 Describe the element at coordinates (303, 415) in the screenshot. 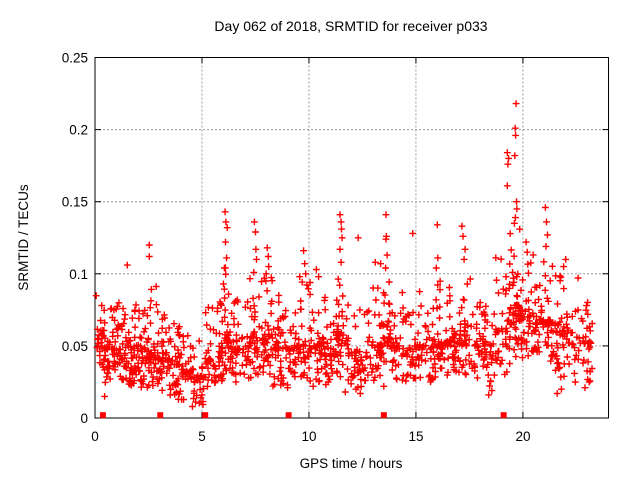

I see `baseline-square-markers` at that location.